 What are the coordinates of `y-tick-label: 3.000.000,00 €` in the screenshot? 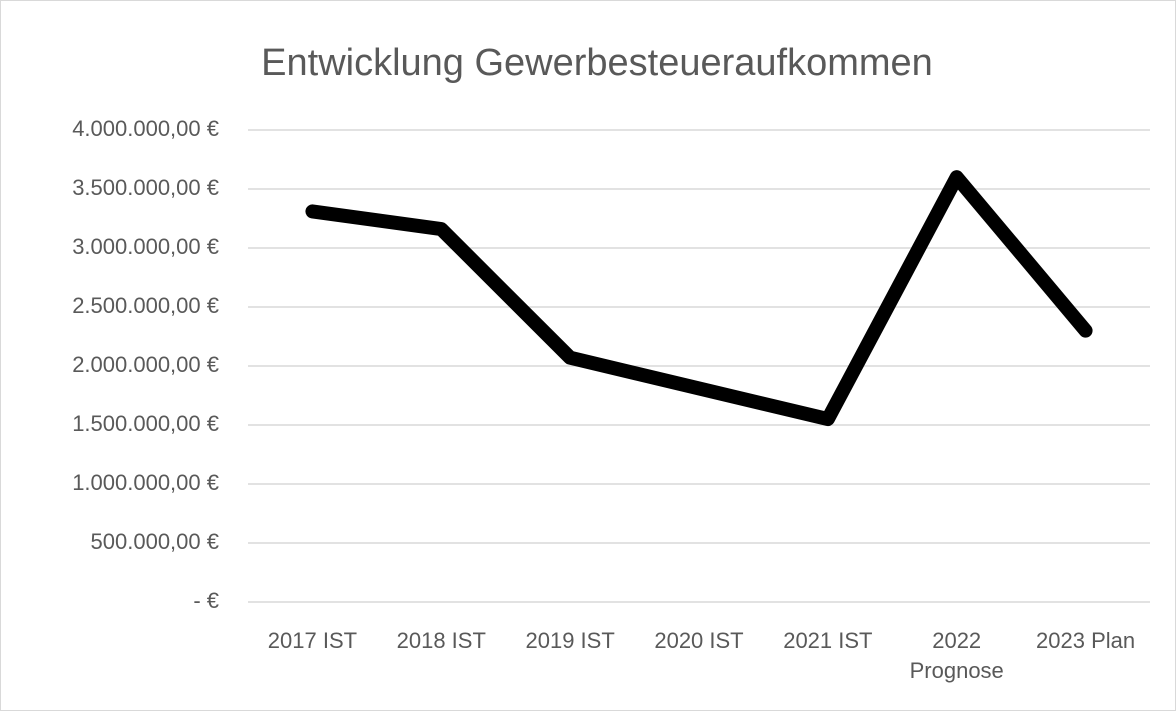 It's located at (145, 246).